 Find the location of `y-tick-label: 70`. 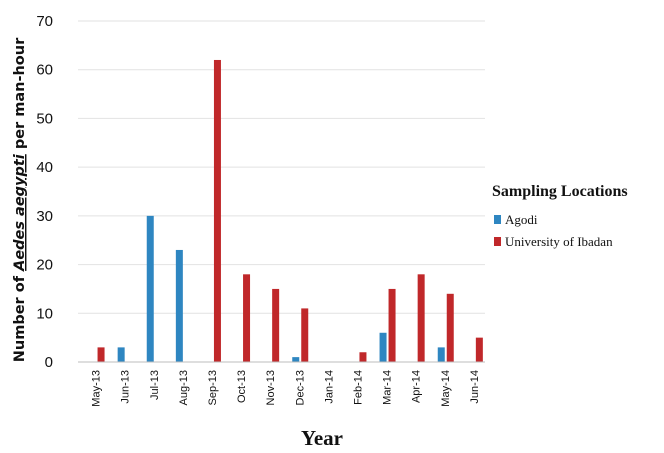

y-tick-label: 70 is located at coordinates (44, 21).